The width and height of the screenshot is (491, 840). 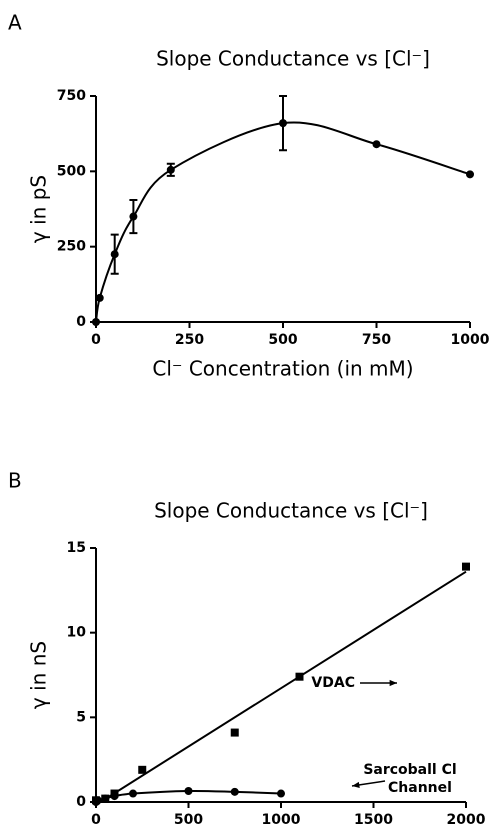 What do you see at coordinates (76, 548) in the screenshot?
I see `y-tick-label: 15` at bounding box center [76, 548].